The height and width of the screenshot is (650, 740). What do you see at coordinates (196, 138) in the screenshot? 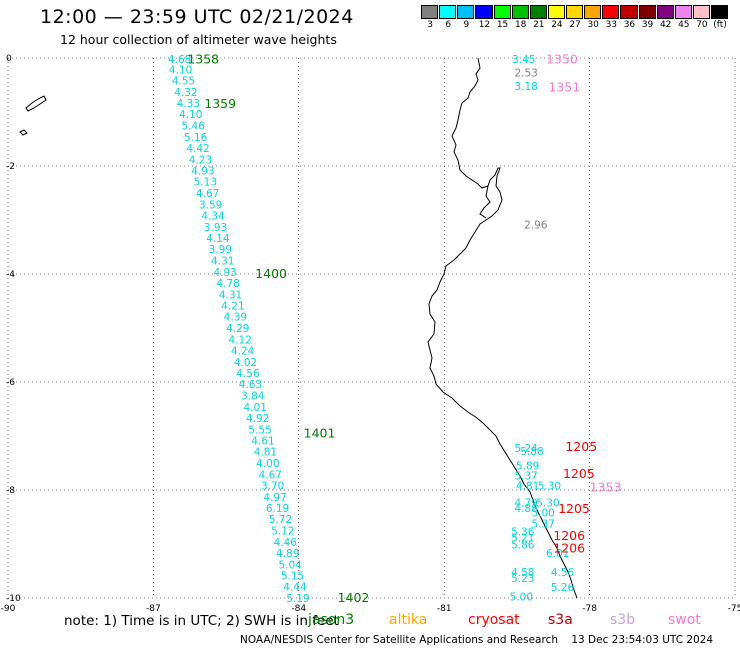
I see `wave-height-value: 5.16` at bounding box center [196, 138].